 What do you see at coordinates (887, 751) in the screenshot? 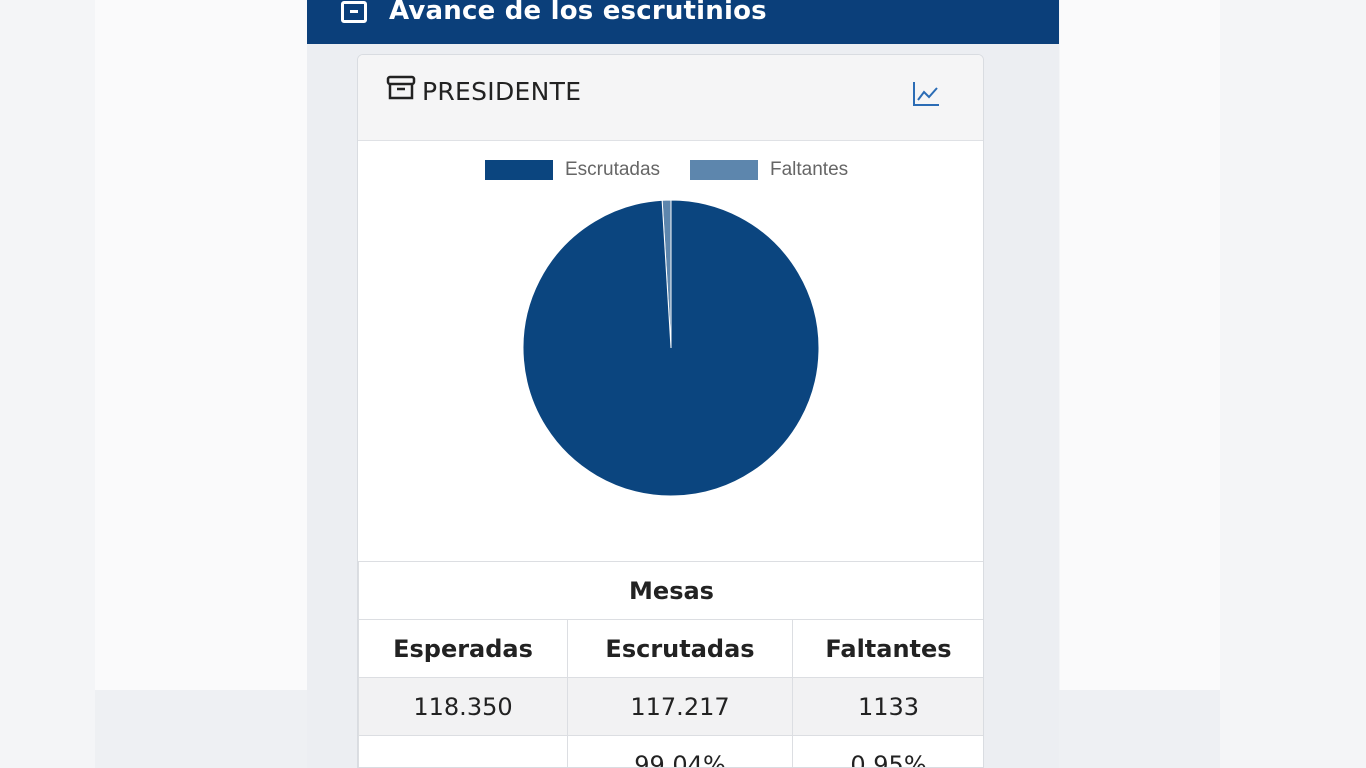
I see `table-cell: 0,95%` at bounding box center [887, 751].